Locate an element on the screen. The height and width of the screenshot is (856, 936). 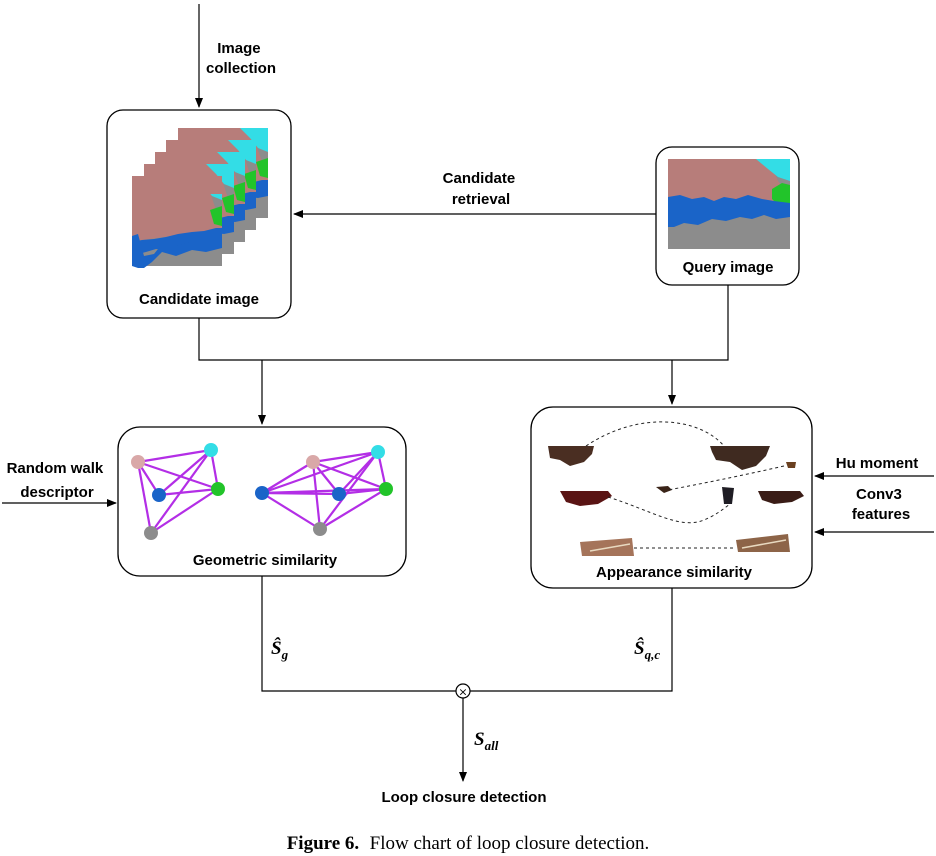
s-qc-subscript: q,c is located at coordinates (653, 654).